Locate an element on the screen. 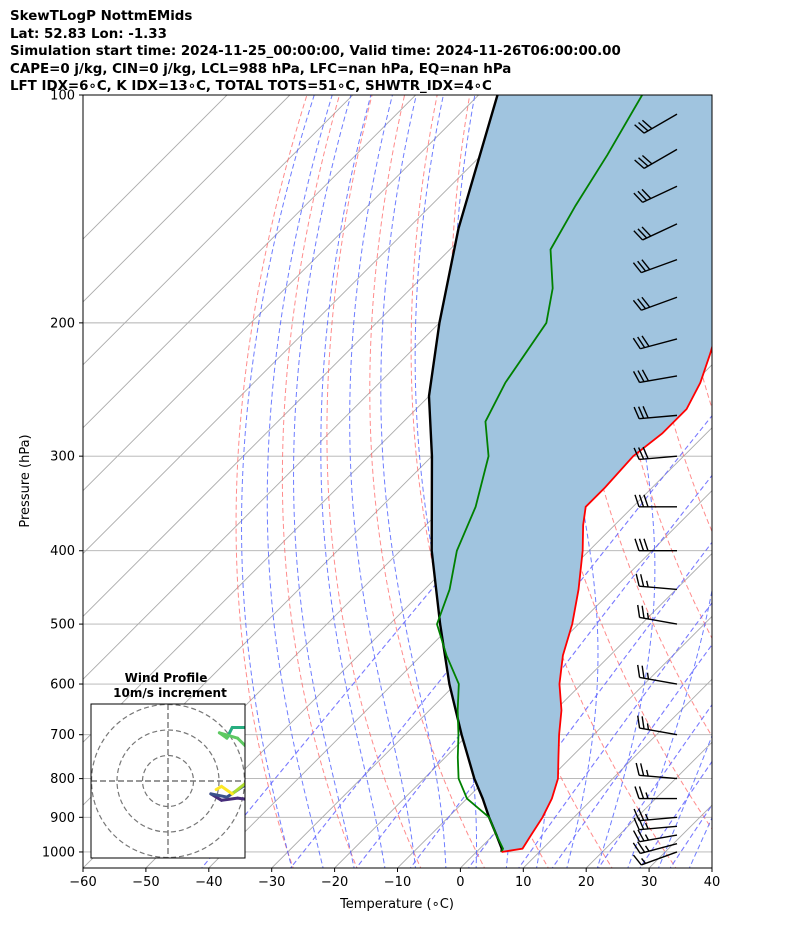 Image resolution: width=794 pixels, height=937 pixels. x-tick-label: −40 is located at coordinates (208, 882).